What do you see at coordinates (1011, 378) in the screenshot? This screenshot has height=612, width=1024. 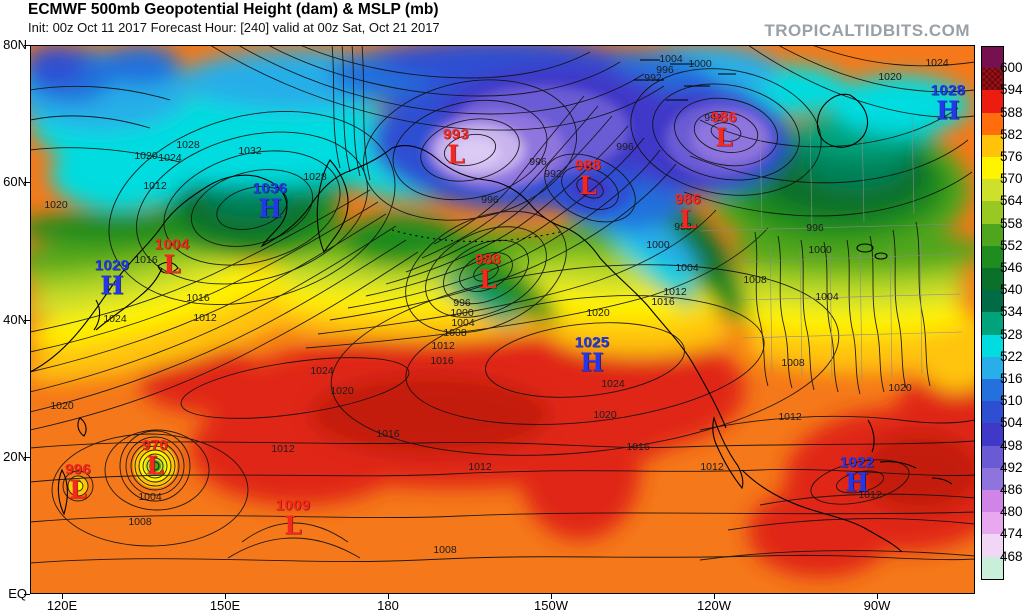 I see `colorbar-tick-label: 516` at bounding box center [1011, 378].